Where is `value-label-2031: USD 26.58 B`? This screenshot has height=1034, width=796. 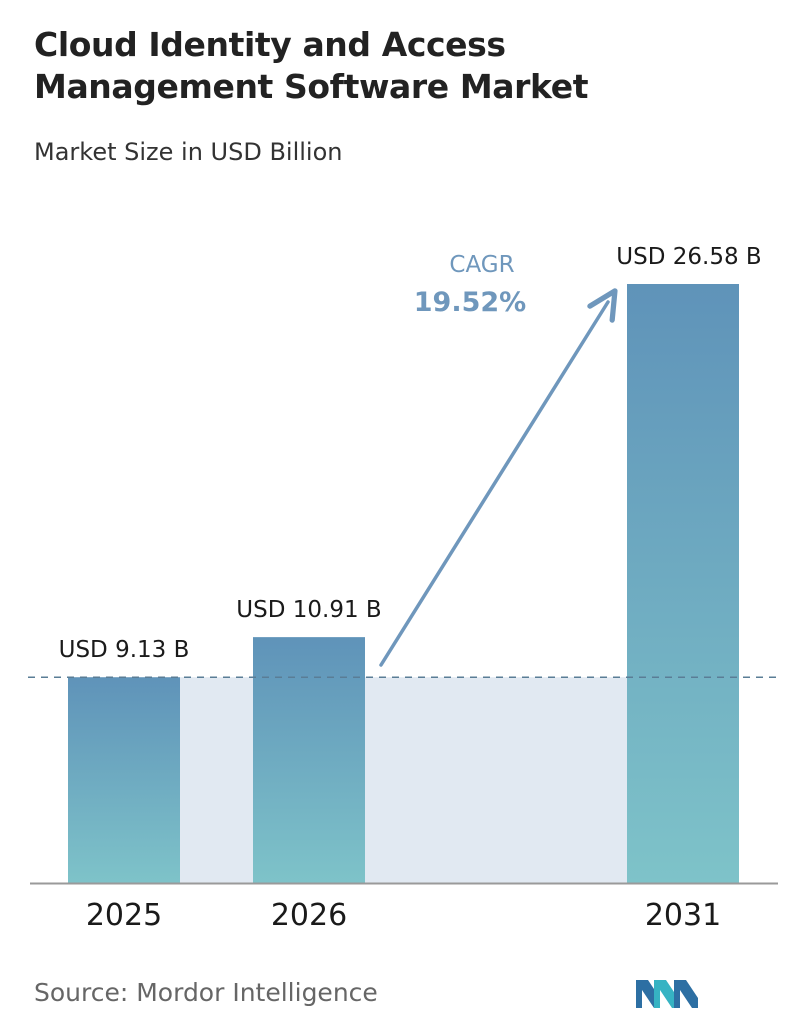
value-label-2031: USD 26.58 B is located at coordinates (688, 257).